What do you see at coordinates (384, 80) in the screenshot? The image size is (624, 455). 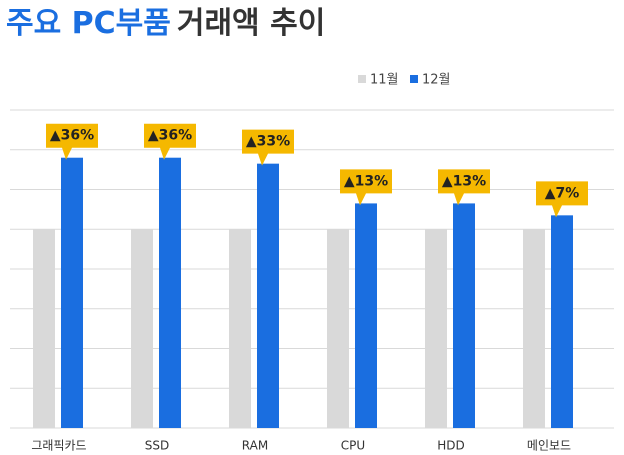 I see `legend-label: 11월` at bounding box center [384, 80].